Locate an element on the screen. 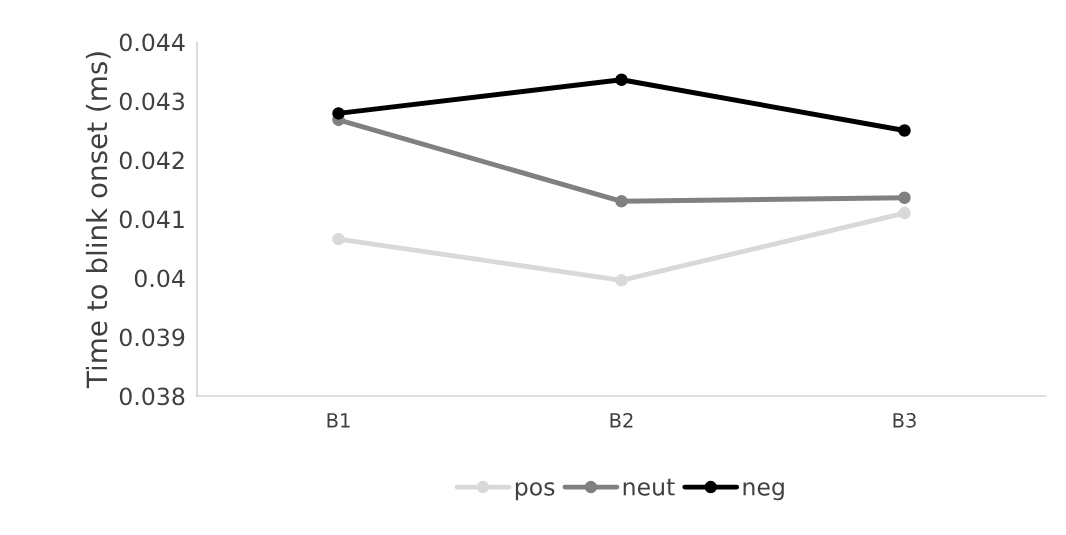 This screenshot has width=1066, height=535. y-tick-label: 0.043 is located at coordinates (151, 101).